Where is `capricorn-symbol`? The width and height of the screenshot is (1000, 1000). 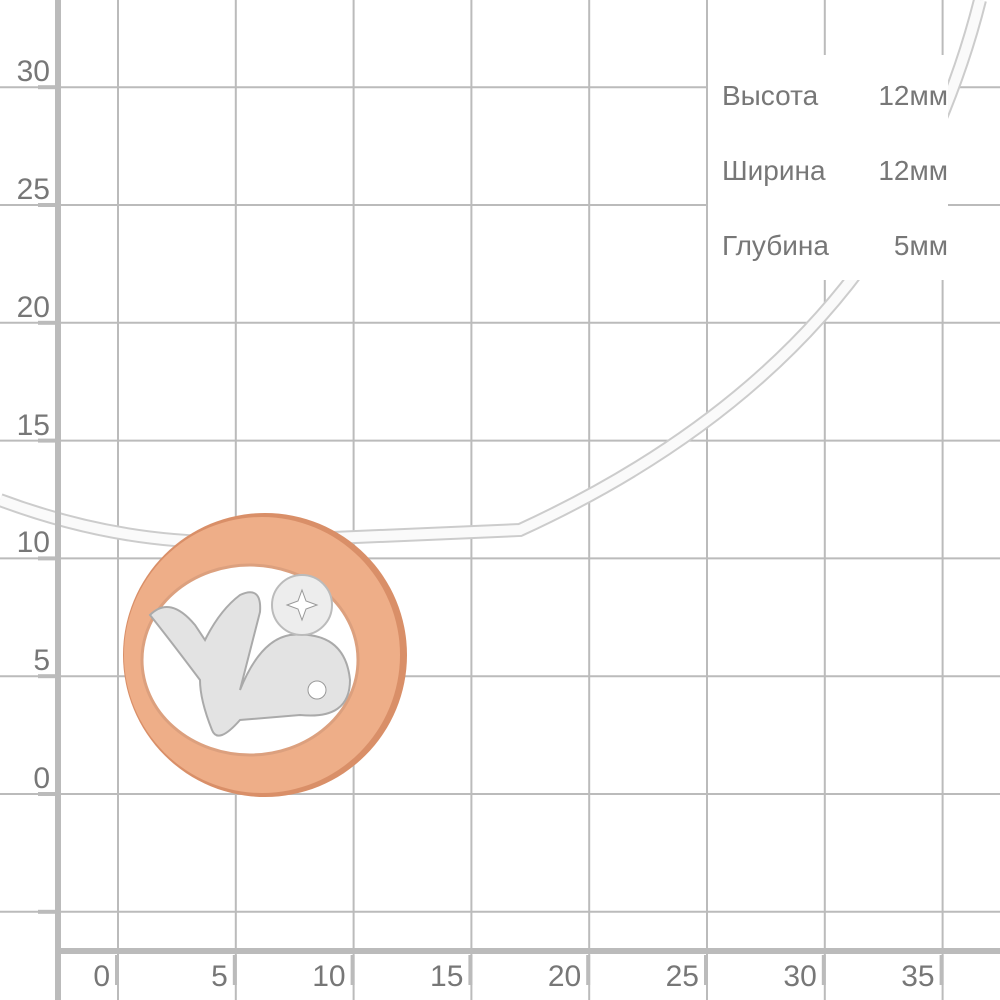 capricorn-symbol is located at coordinates (250, 664).